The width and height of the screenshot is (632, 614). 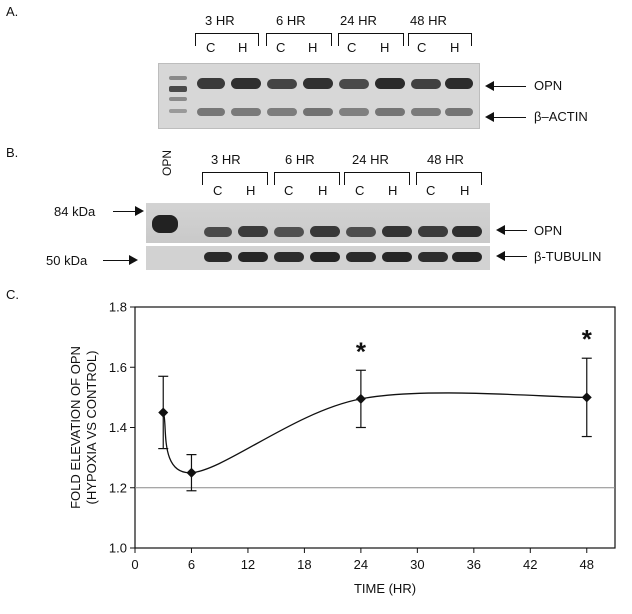 I want to click on x-tick-label: 12, so click(x=248, y=564).